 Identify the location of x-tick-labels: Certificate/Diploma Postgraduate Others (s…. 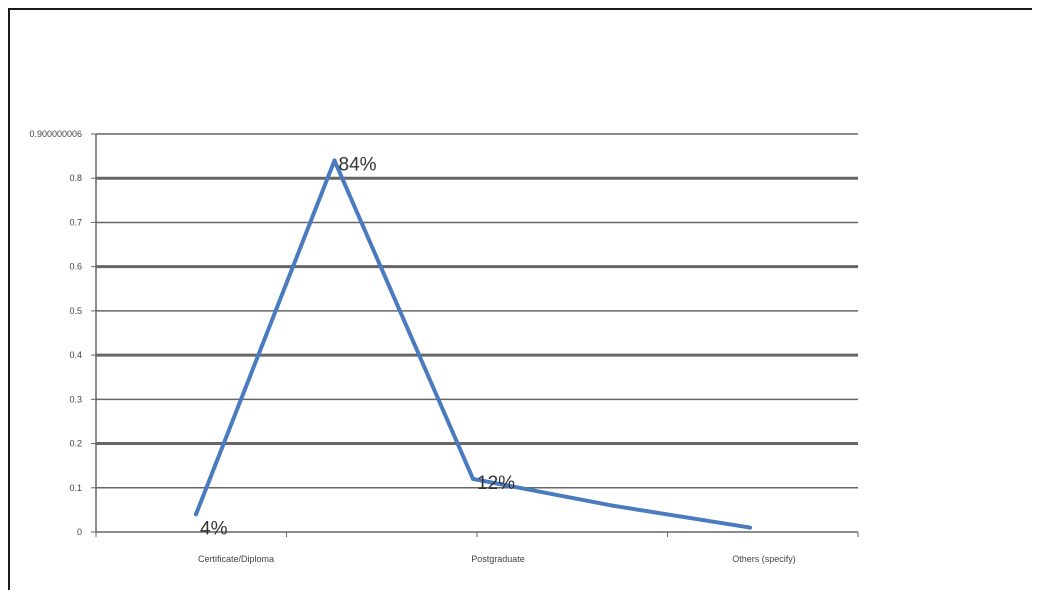
(497, 559).